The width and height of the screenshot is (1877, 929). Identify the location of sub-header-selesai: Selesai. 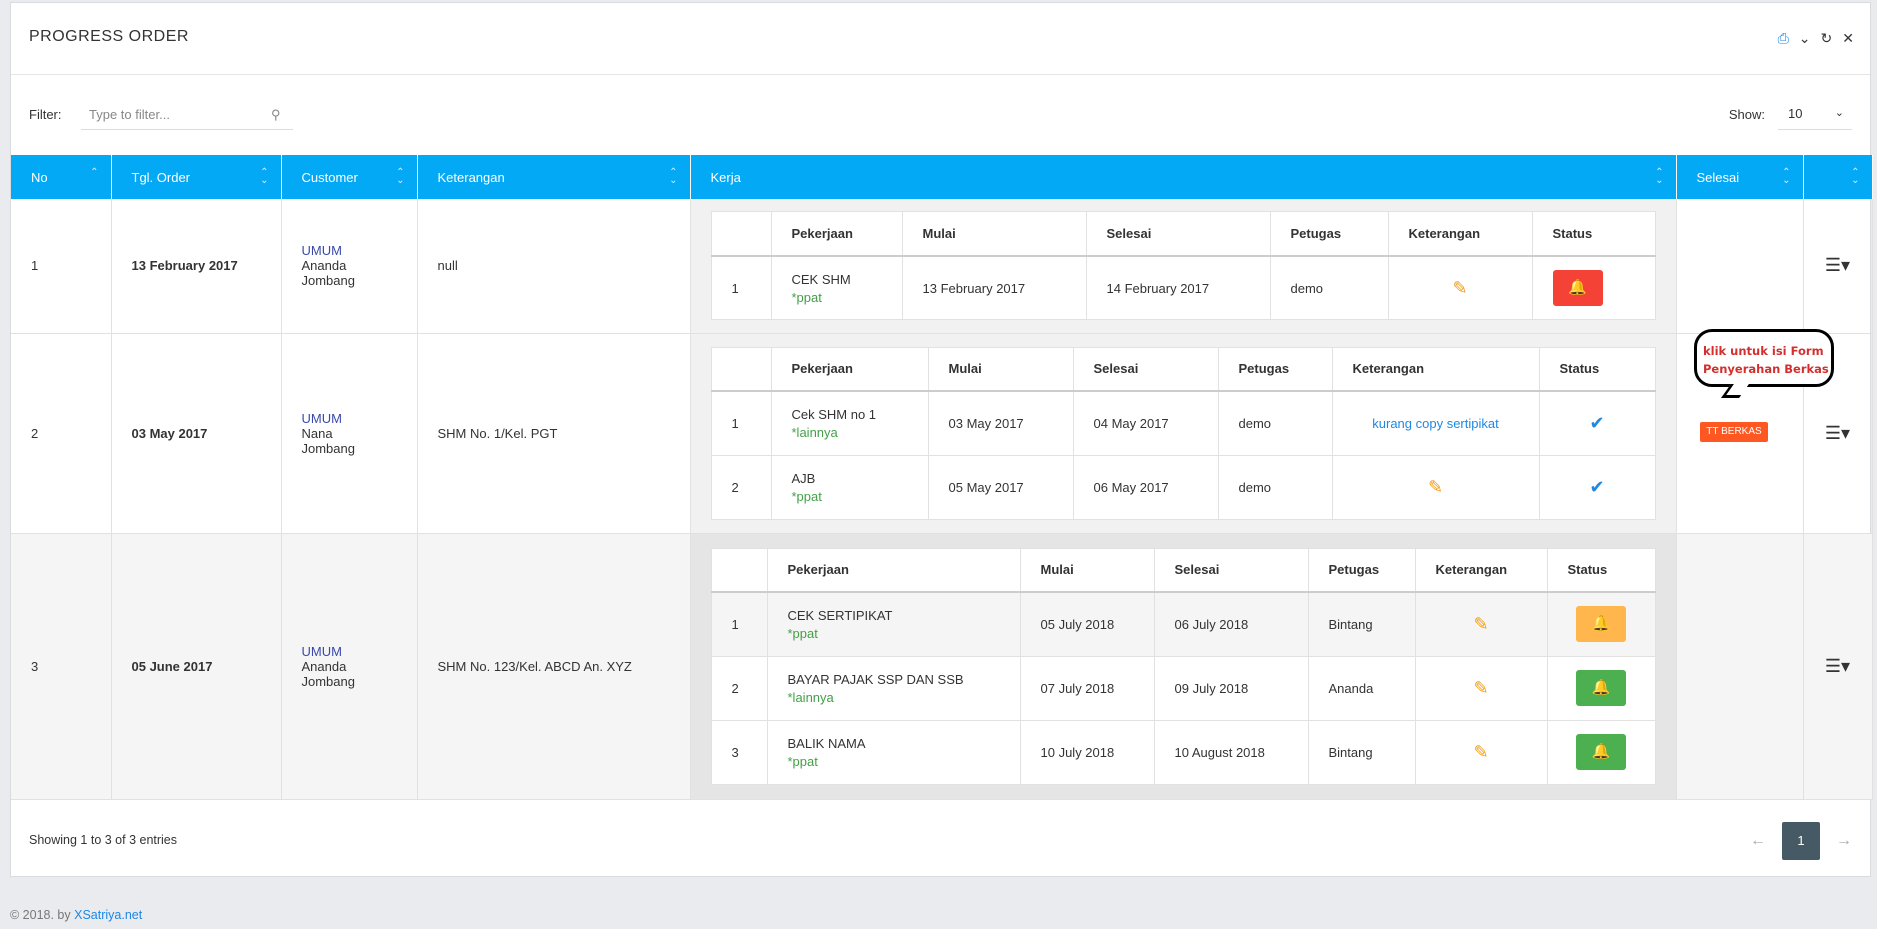
(1178, 234).